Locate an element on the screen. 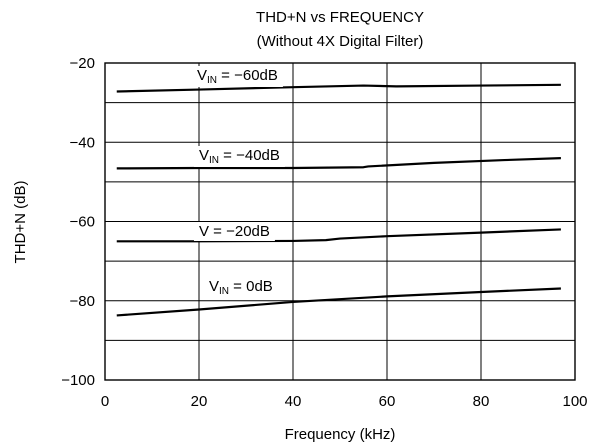 The width and height of the screenshot is (600, 443). y-tick-label: −100 is located at coordinates (78, 380).